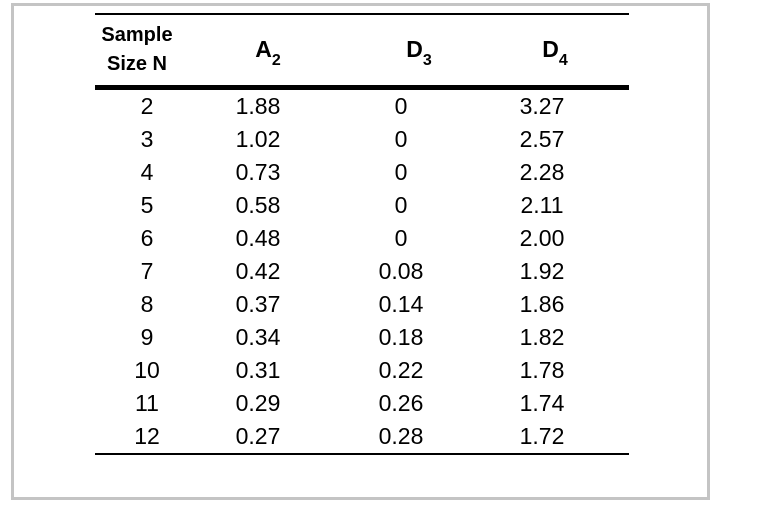 The width and height of the screenshot is (770, 528). What do you see at coordinates (362, 139) in the screenshot?
I see `table-row: 3 1.02 0 2.57` at bounding box center [362, 139].